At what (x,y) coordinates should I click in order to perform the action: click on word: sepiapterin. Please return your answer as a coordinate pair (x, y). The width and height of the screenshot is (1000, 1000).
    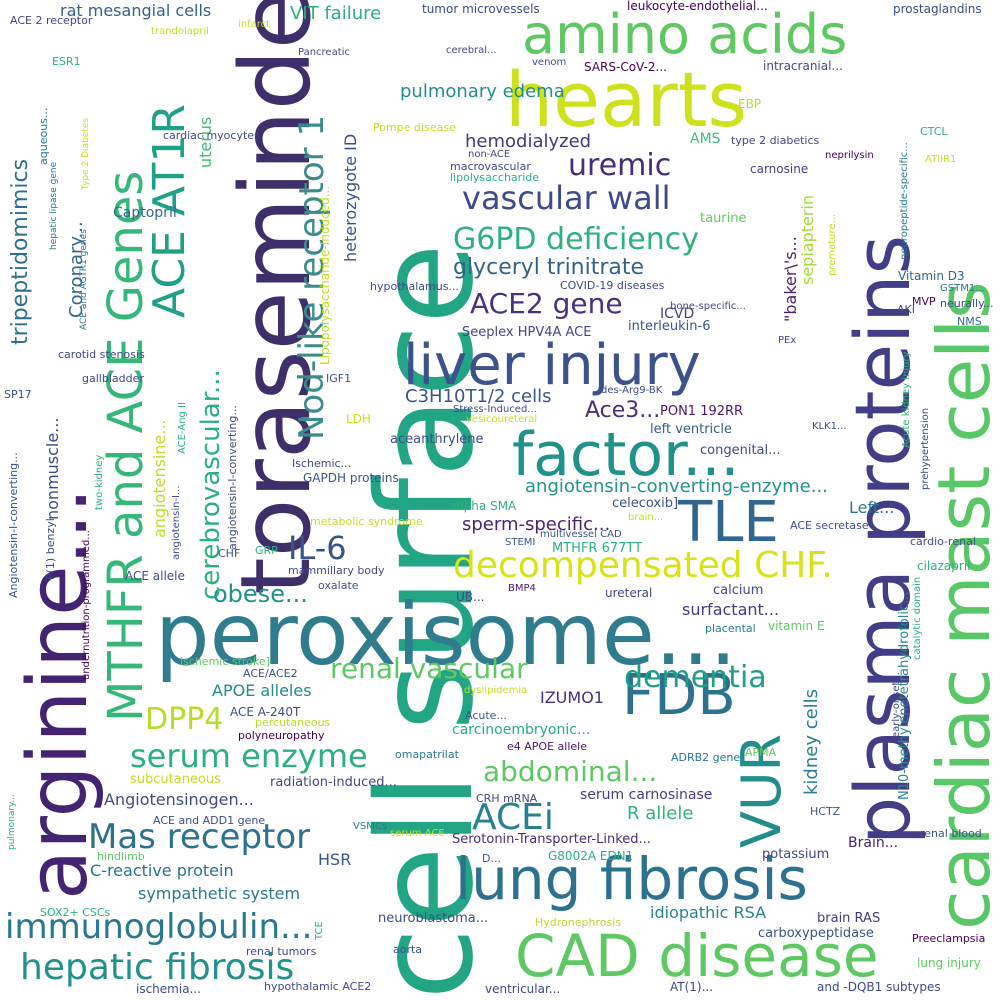
    Looking at the image, I should click on (807, 239).